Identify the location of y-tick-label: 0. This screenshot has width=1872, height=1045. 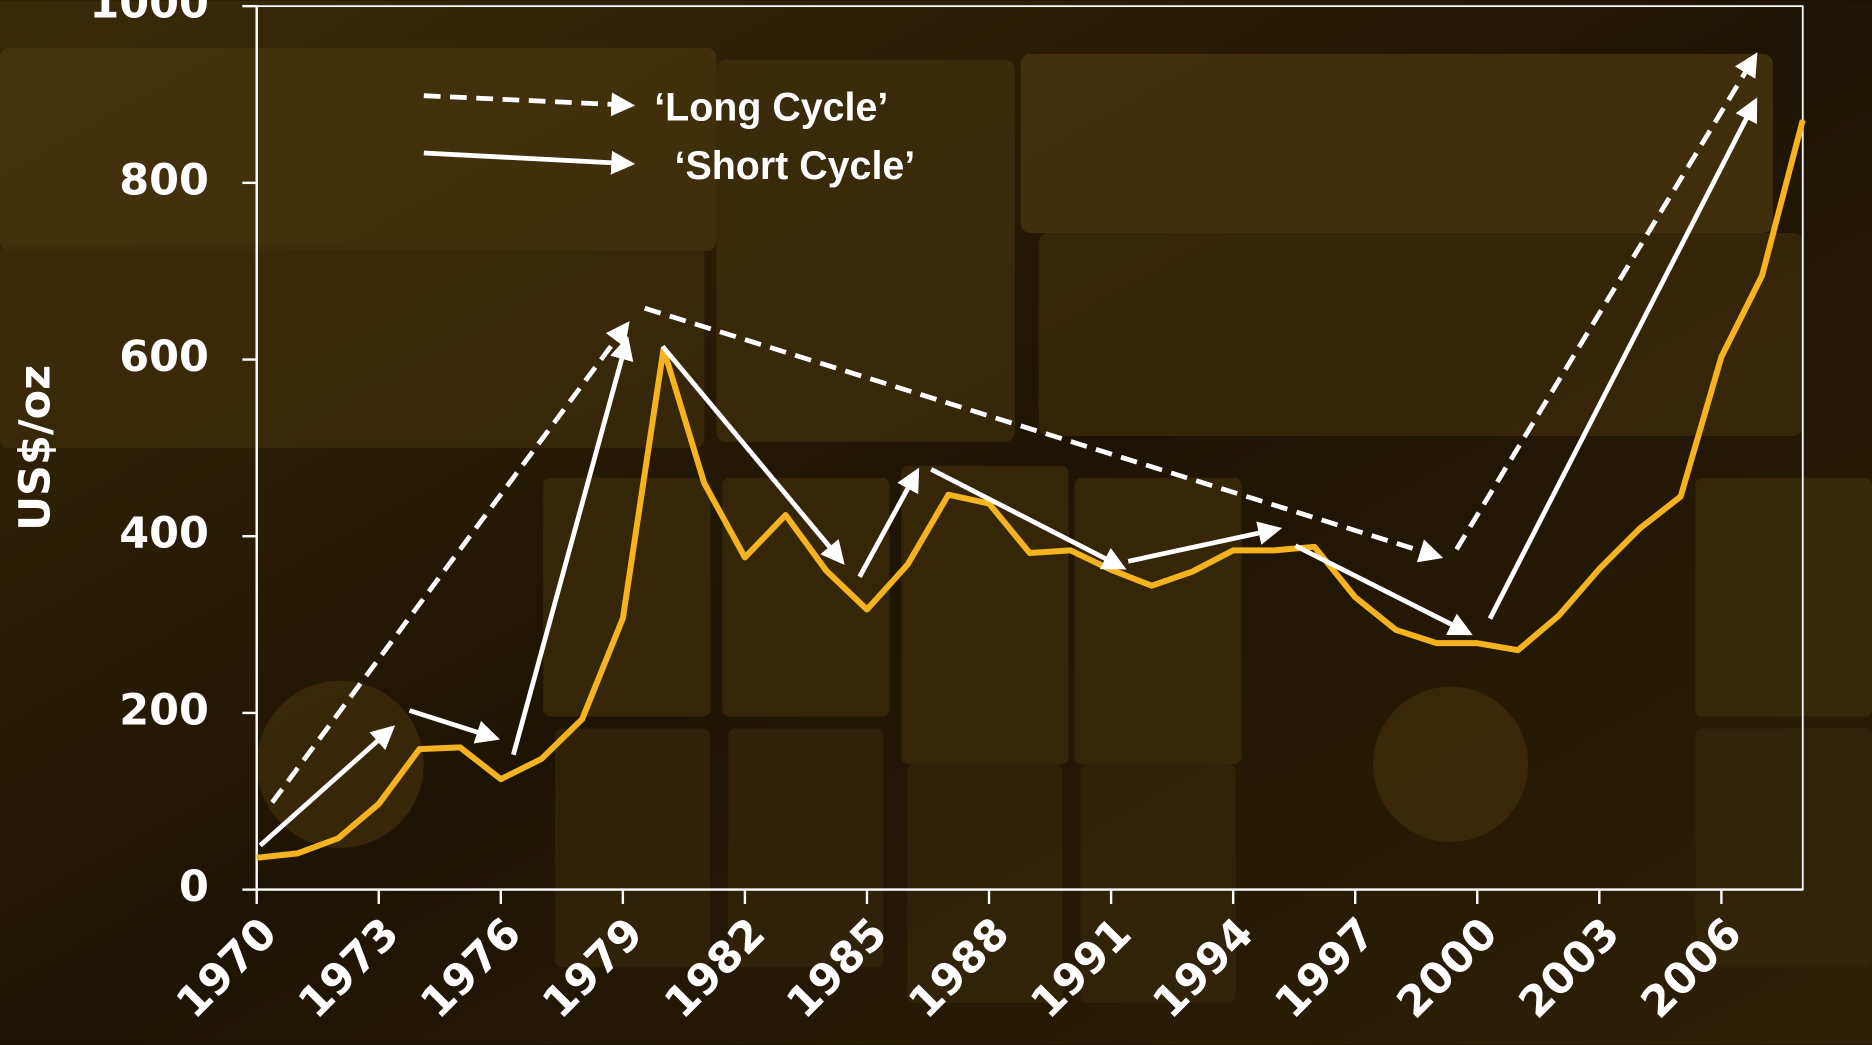
(194, 887).